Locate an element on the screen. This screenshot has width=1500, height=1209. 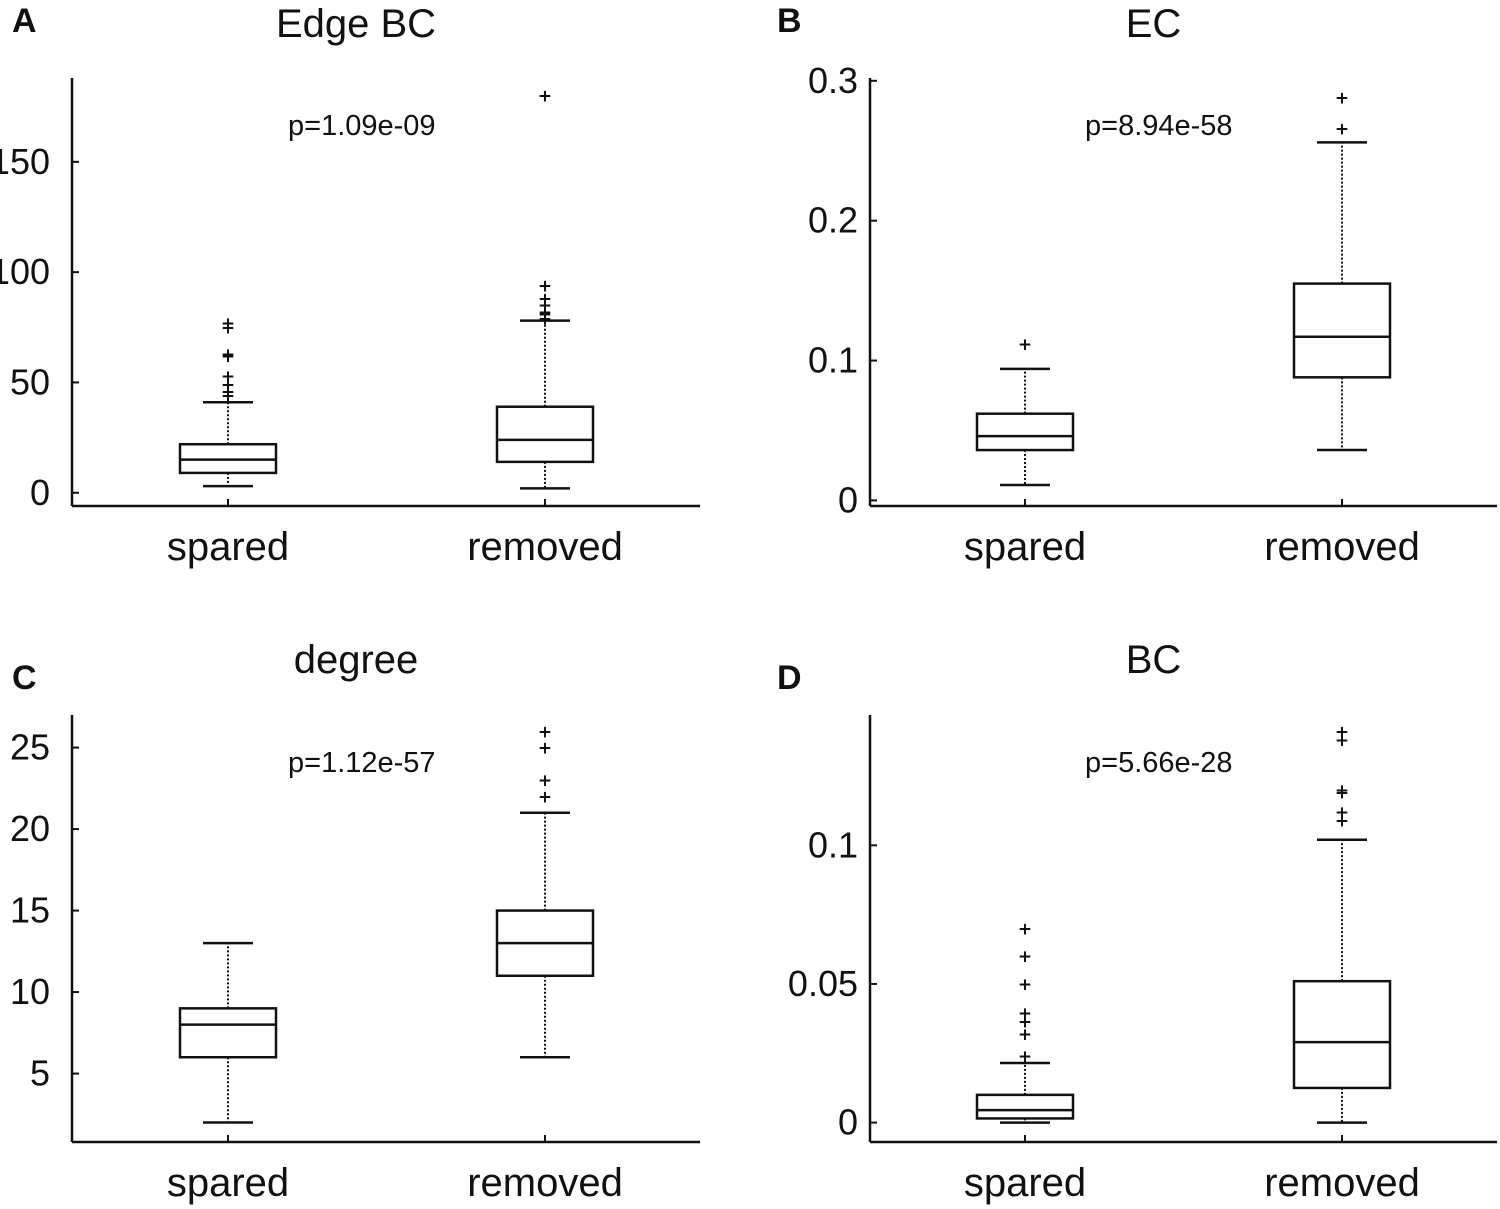
y-tick-label: 0.2 is located at coordinates (833, 220).